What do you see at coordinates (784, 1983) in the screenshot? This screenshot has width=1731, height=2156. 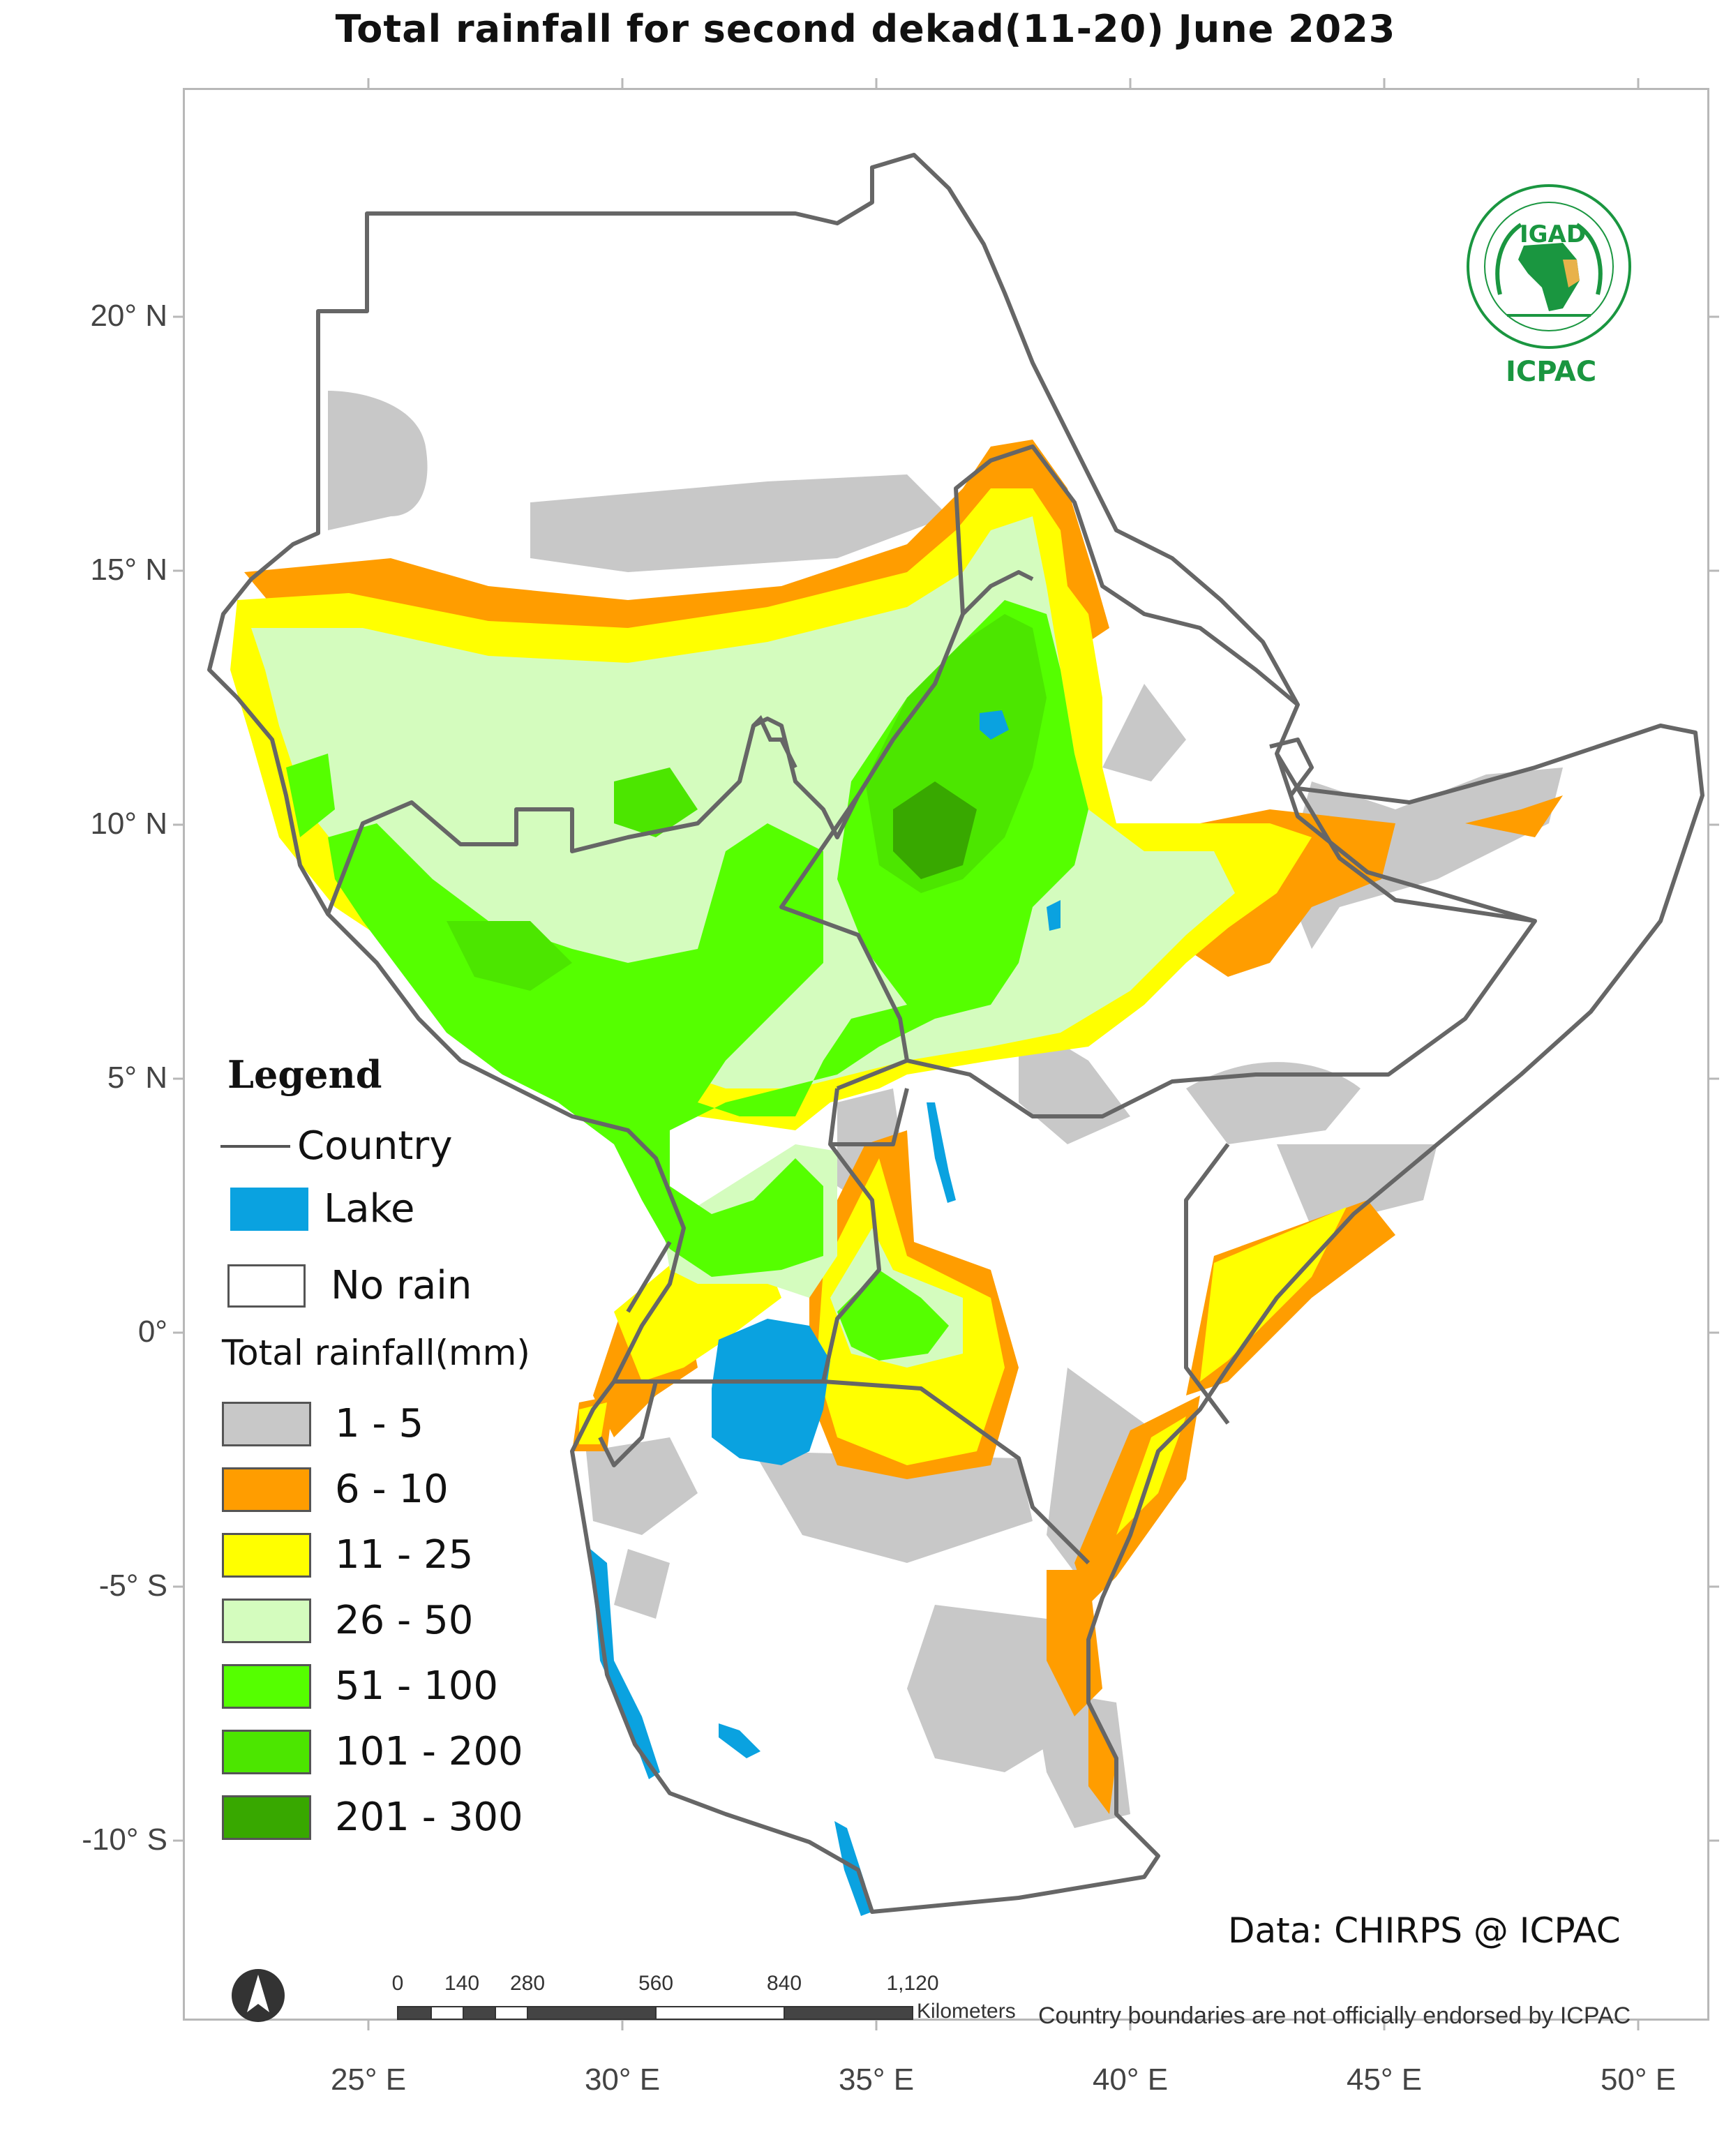 I see `scale-label: 840` at bounding box center [784, 1983].